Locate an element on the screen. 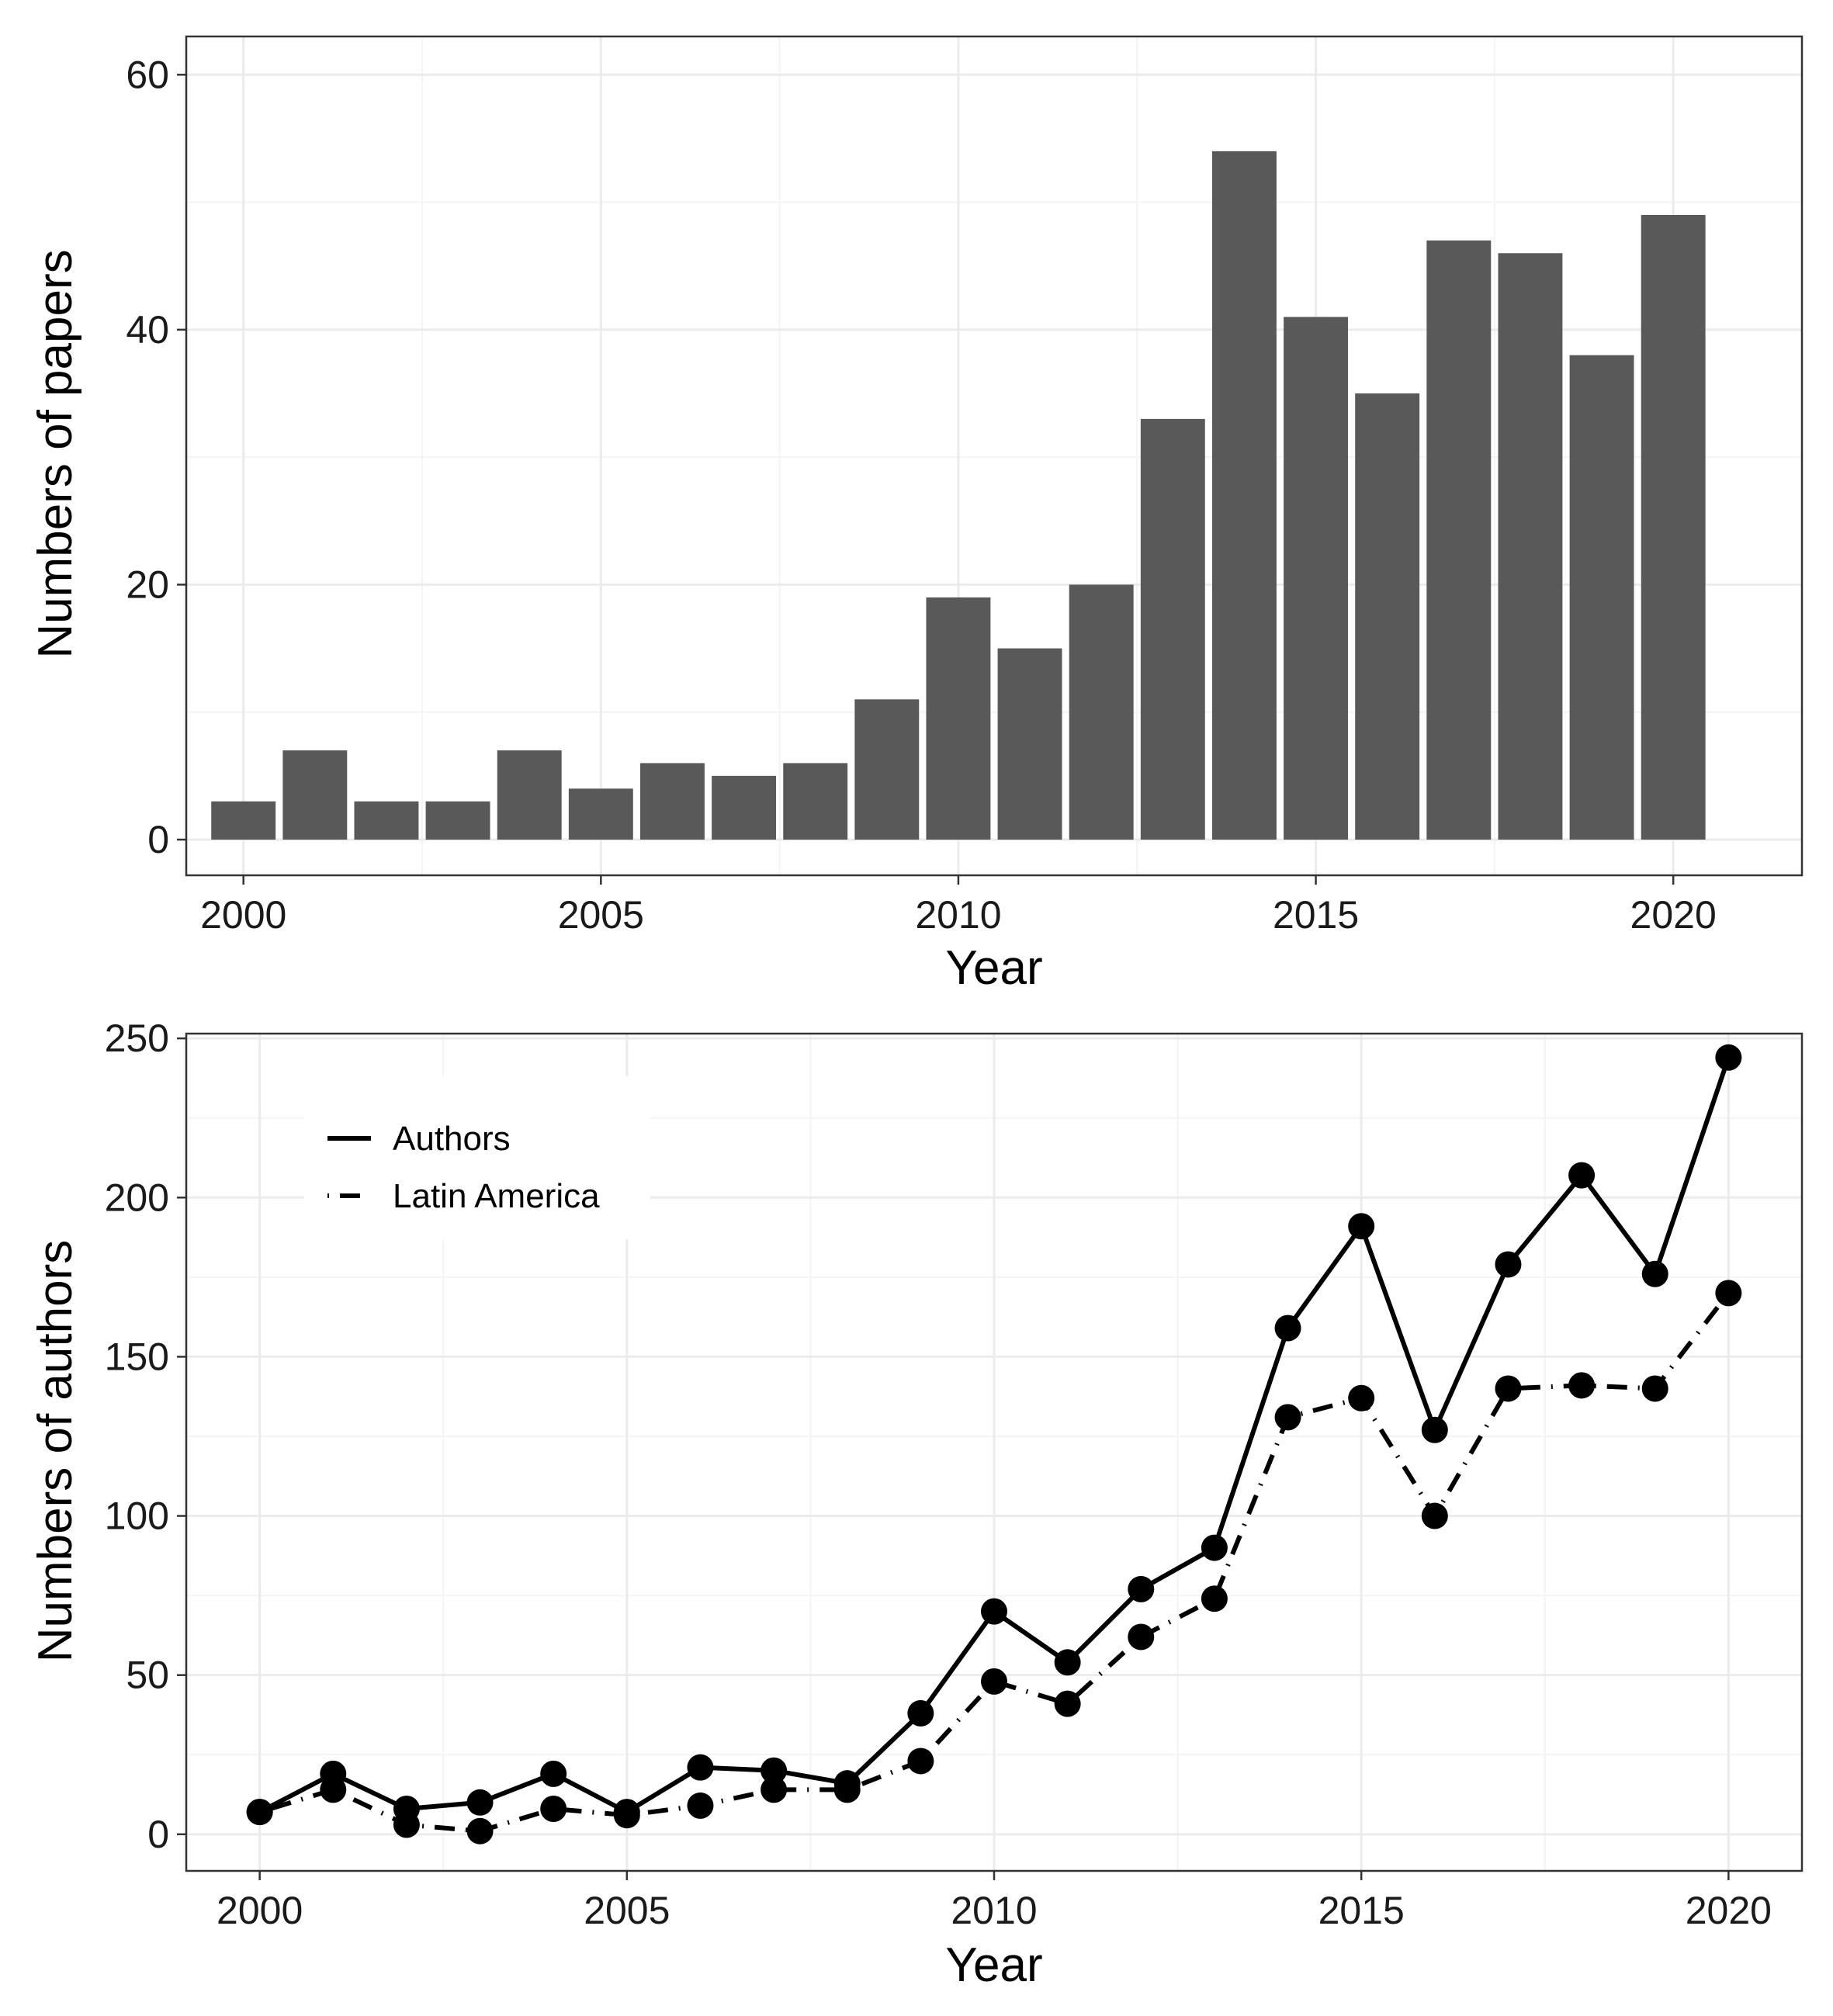 The width and height of the screenshot is (1833, 2016). authors-x-axis-title: Year is located at coordinates (994, 1965).